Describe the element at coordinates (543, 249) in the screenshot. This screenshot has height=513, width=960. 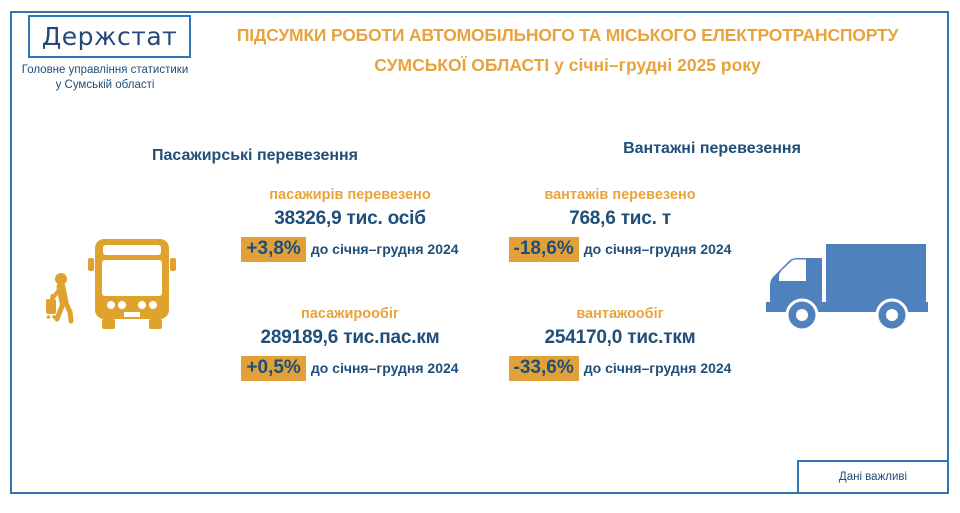
I see `change-badge: -18,6%` at that location.